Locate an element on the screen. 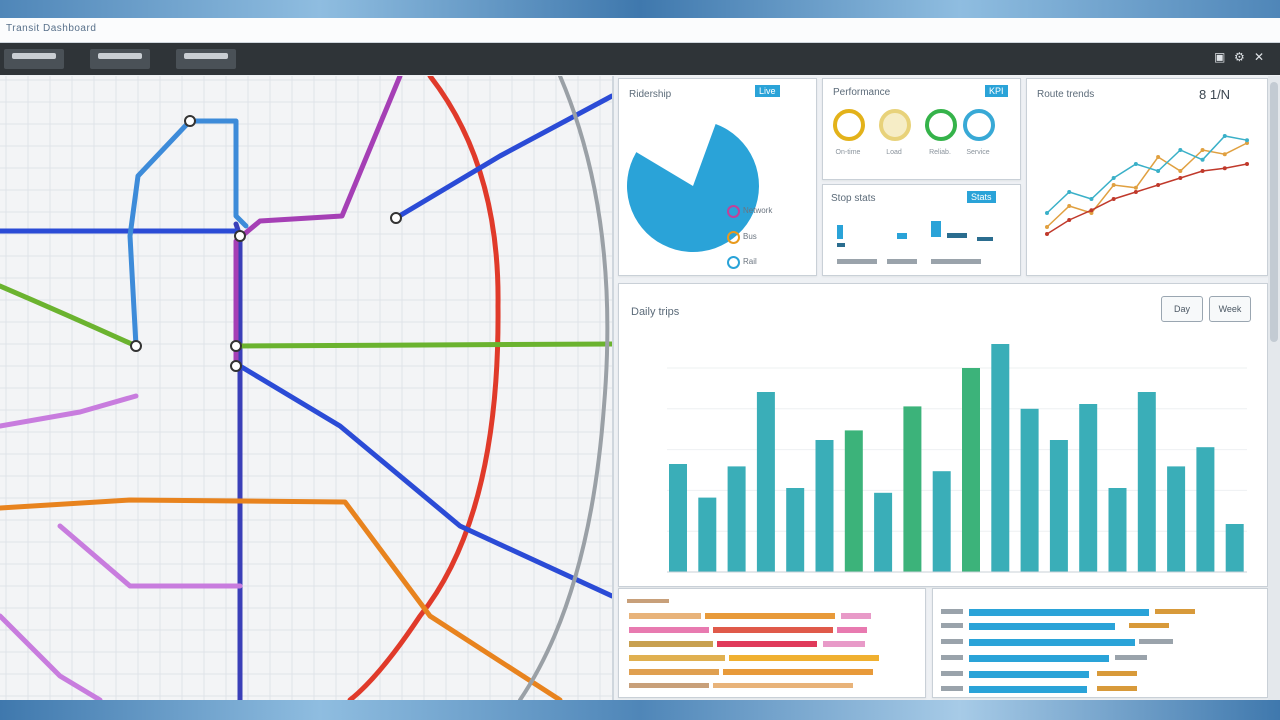  vertical-scrollbar is located at coordinates (1274, 388).